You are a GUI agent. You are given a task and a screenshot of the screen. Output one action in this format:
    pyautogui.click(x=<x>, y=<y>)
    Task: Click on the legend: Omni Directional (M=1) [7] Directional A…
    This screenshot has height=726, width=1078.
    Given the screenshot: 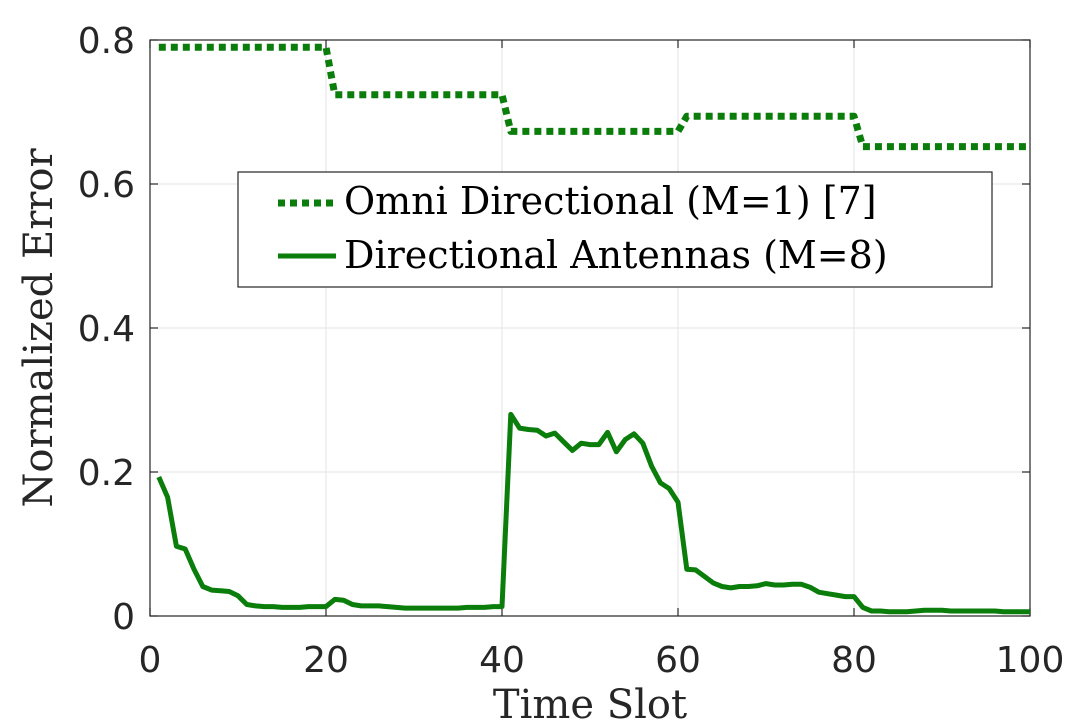 What is the action you would take?
    pyautogui.click(x=615, y=229)
    